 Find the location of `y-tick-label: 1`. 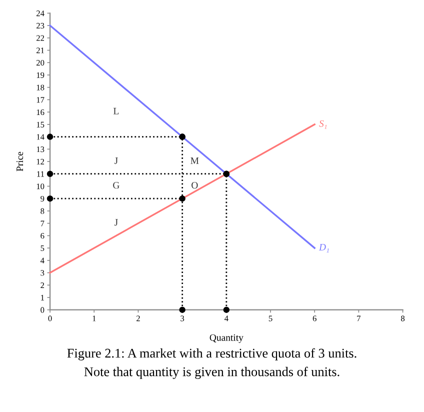

y-tick-label: 1 is located at coordinates (42, 297).